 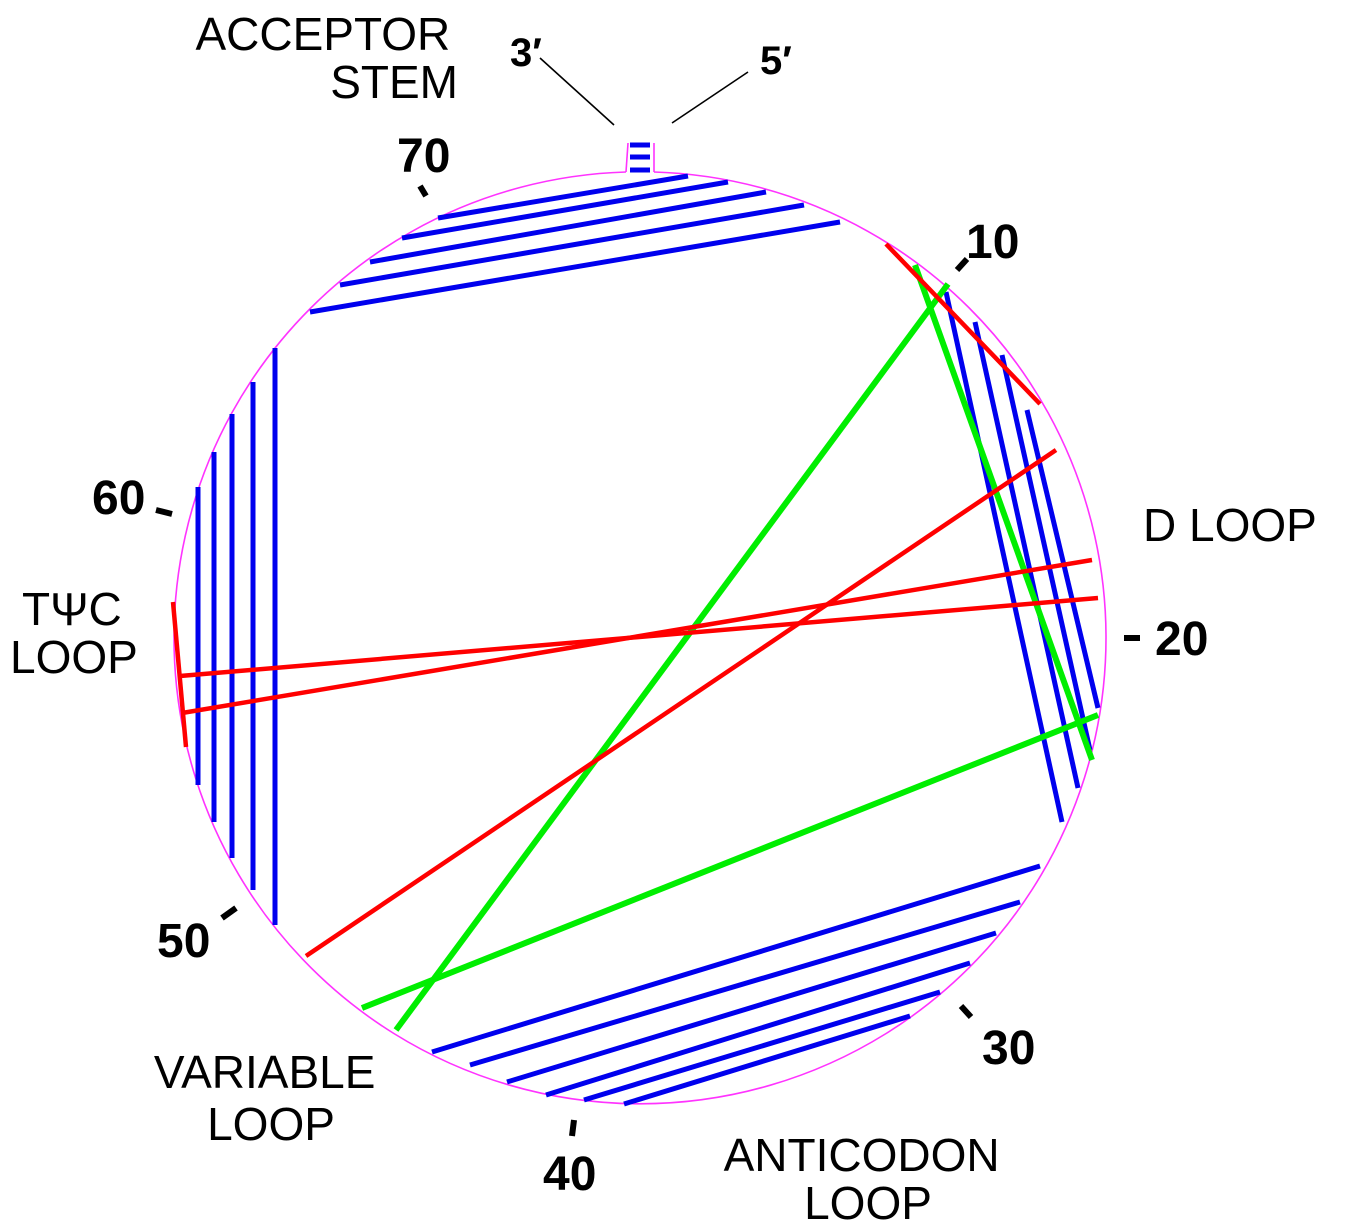 I want to click on three-prime-label: 3′, so click(x=526, y=53).